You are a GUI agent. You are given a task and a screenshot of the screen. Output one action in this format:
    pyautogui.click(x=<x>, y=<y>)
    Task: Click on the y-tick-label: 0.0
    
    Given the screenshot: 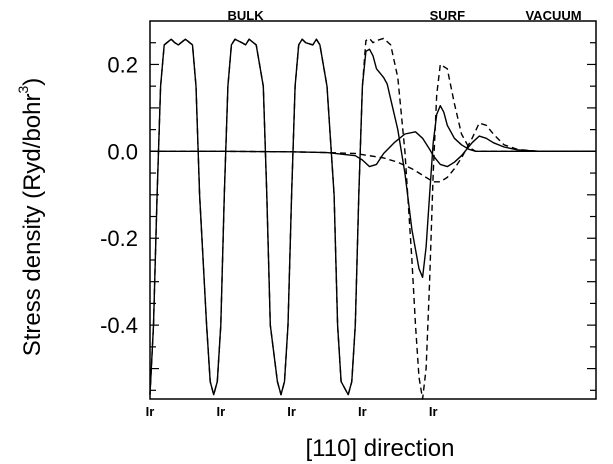 What is the action you would take?
    pyautogui.click(x=122, y=151)
    